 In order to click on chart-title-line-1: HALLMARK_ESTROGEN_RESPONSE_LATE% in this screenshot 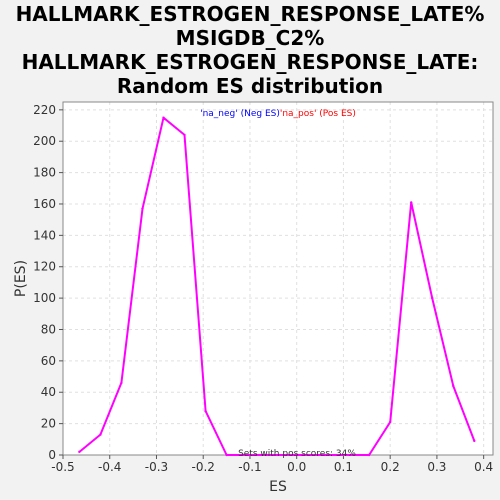, I will do `click(250, 14)`.